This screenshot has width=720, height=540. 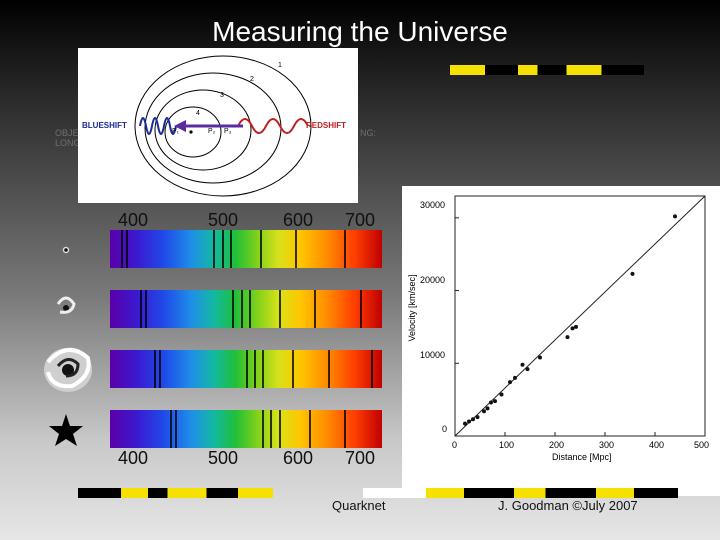 What do you see at coordinates (298, 220) in the screenshot?
I see `top-axis-label-600: 600` at bounding box center [298, 220].